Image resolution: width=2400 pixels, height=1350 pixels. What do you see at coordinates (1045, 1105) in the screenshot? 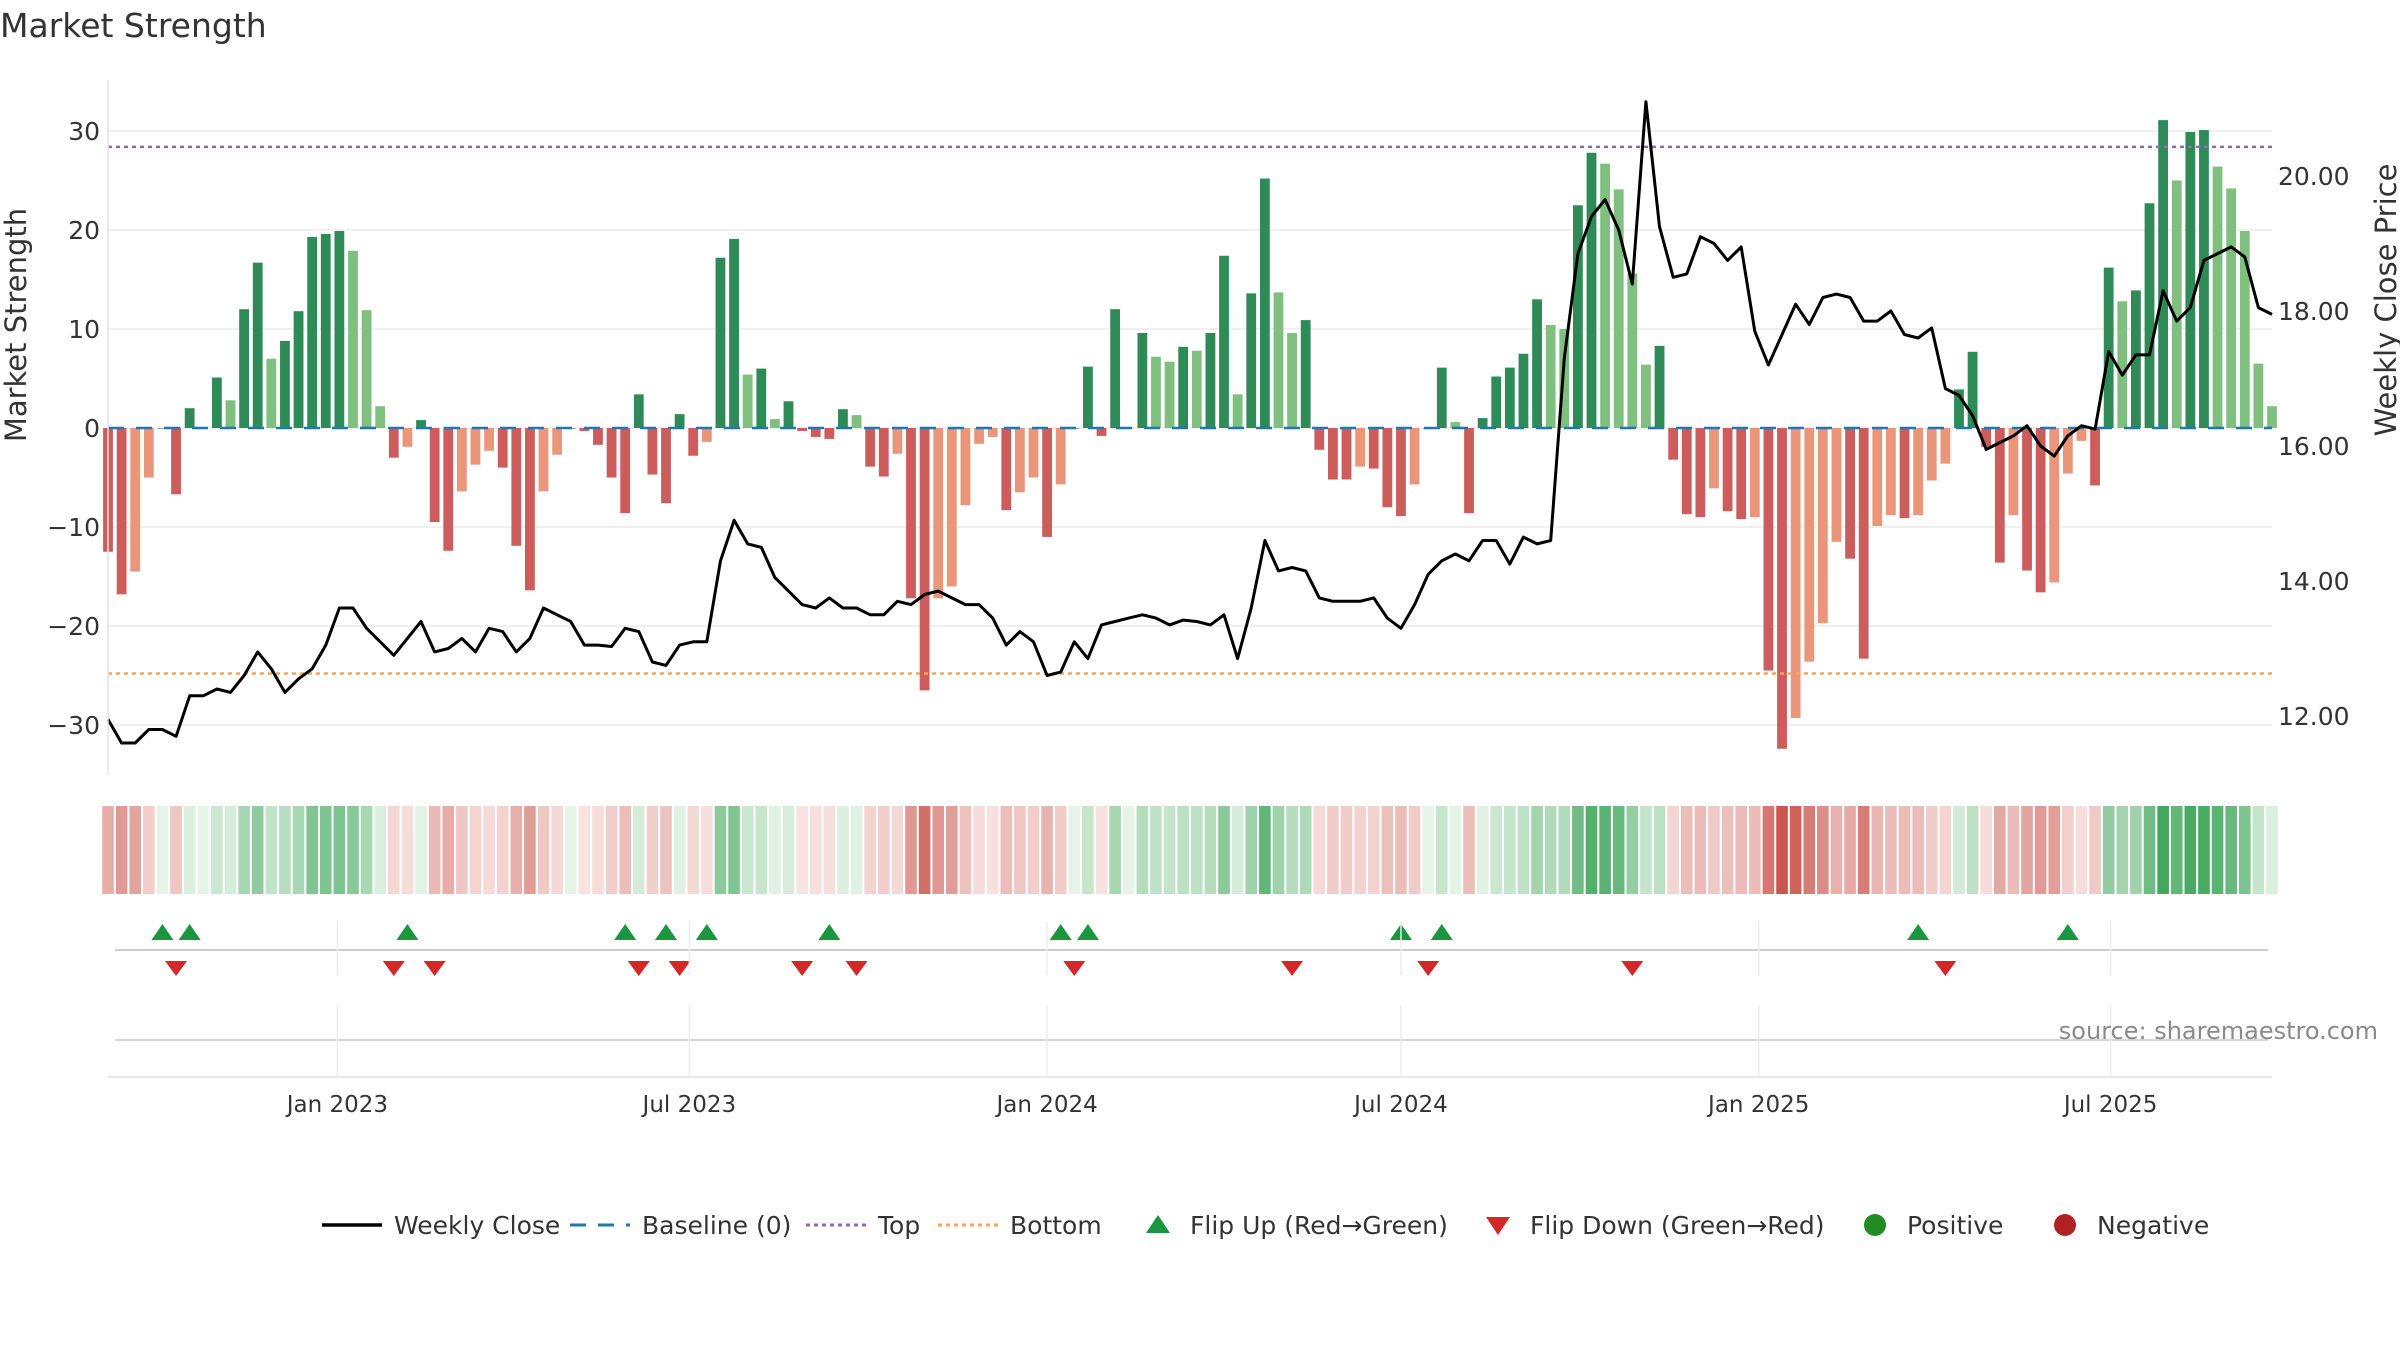
I see `x-tick-label: Jan 2024` at bounding box center [1045, 1105].